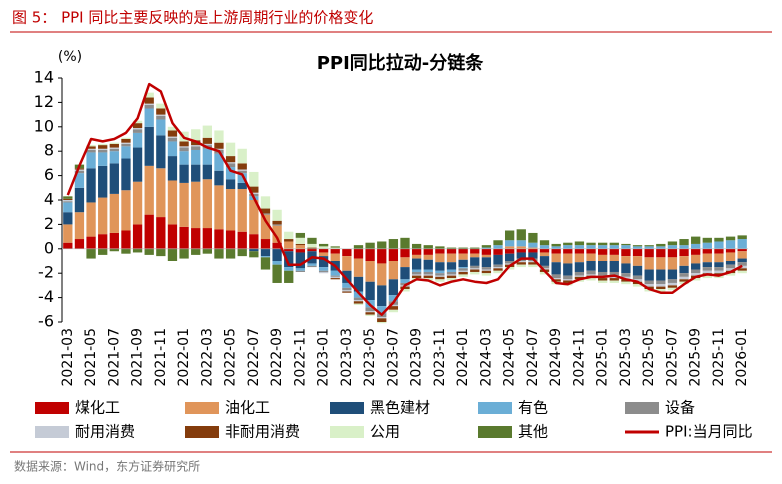 This screenshot has width=782, height=484. I want to click on x-tick-label: 2022-05, so click(231, 357).